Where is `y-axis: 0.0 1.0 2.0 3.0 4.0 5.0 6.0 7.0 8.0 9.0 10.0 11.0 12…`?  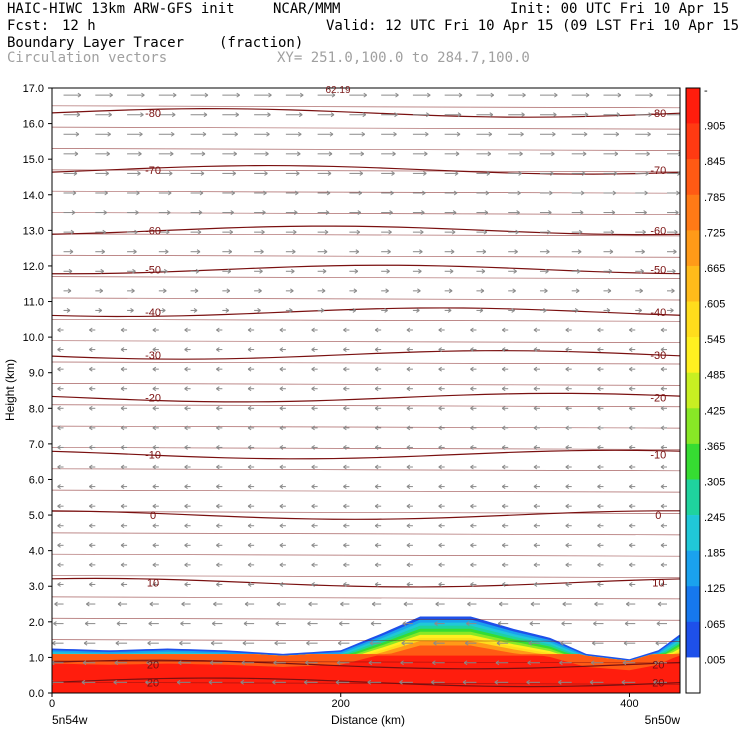 y-axis: 0.0 1.0 2.0 3.0 4.0 5.0 6.0 7.0 8.0 9.0 10.0 11.0 12… is located at coordinates (37, 391).